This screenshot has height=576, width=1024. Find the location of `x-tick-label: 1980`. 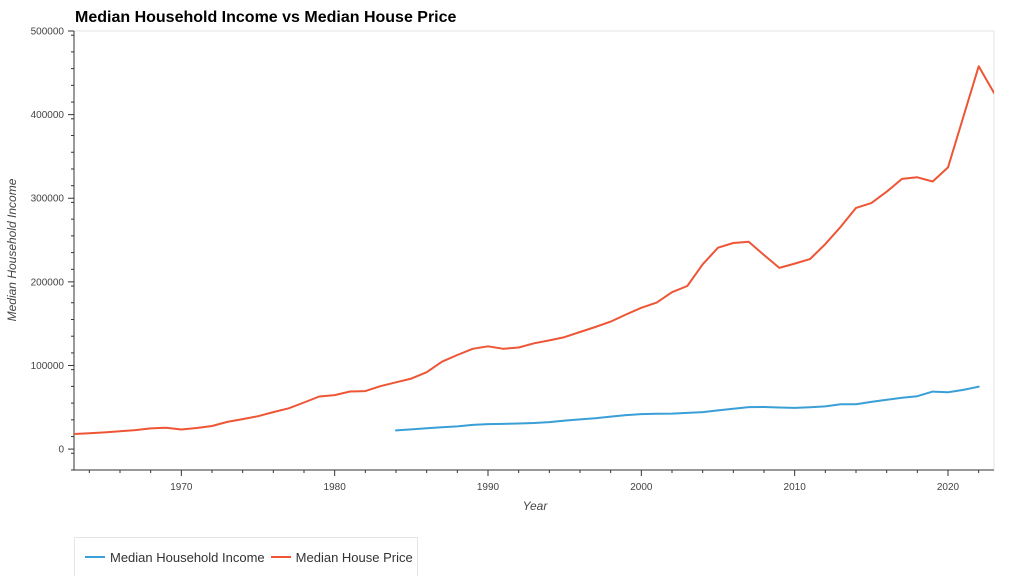

x-tick-label: 1980 is located at coordinates (335, 487).